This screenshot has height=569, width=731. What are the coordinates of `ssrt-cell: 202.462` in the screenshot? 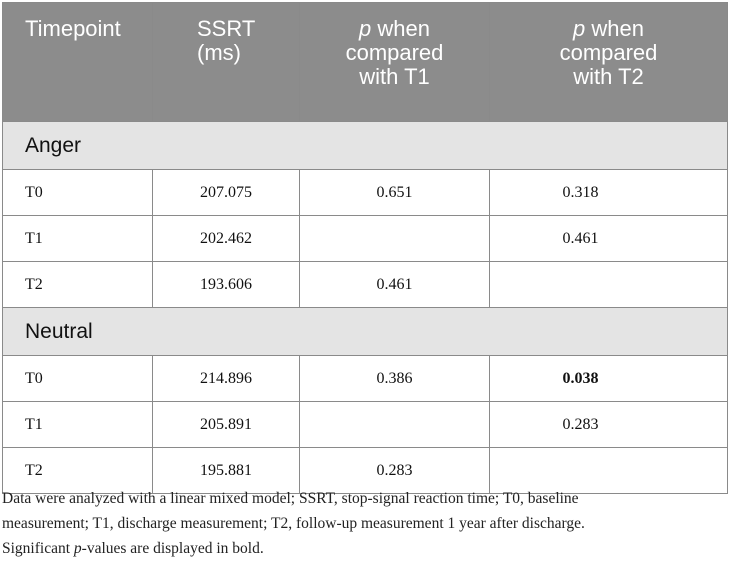 It's located at (226, 238).